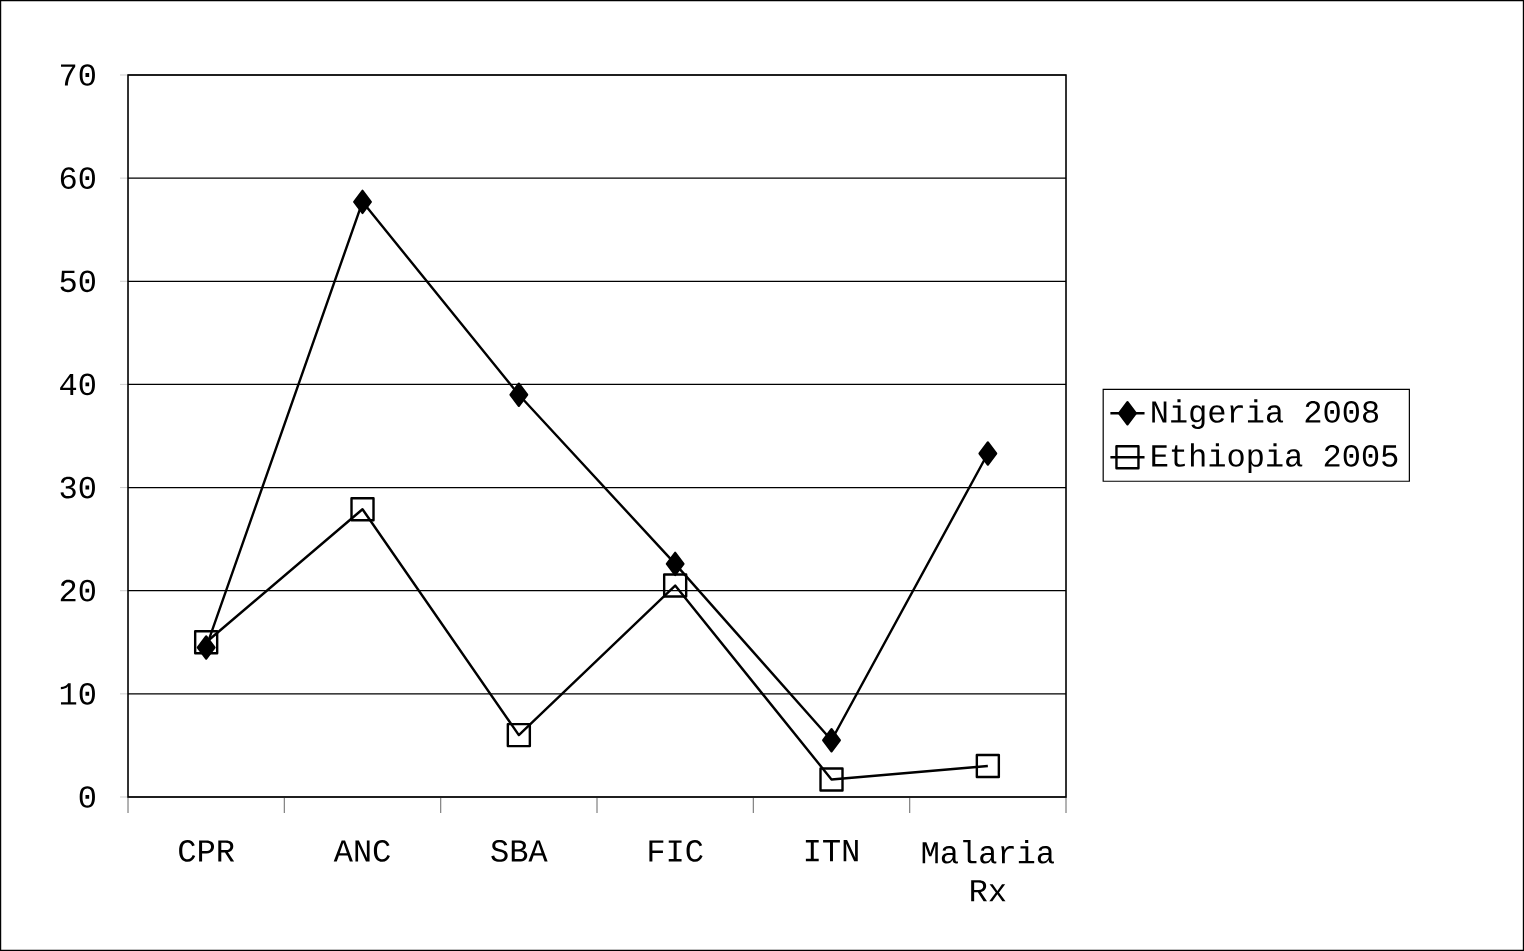 This screenshot has height=951, width=1524. I want to click on y-tick-label: 20, so click(77, 590).